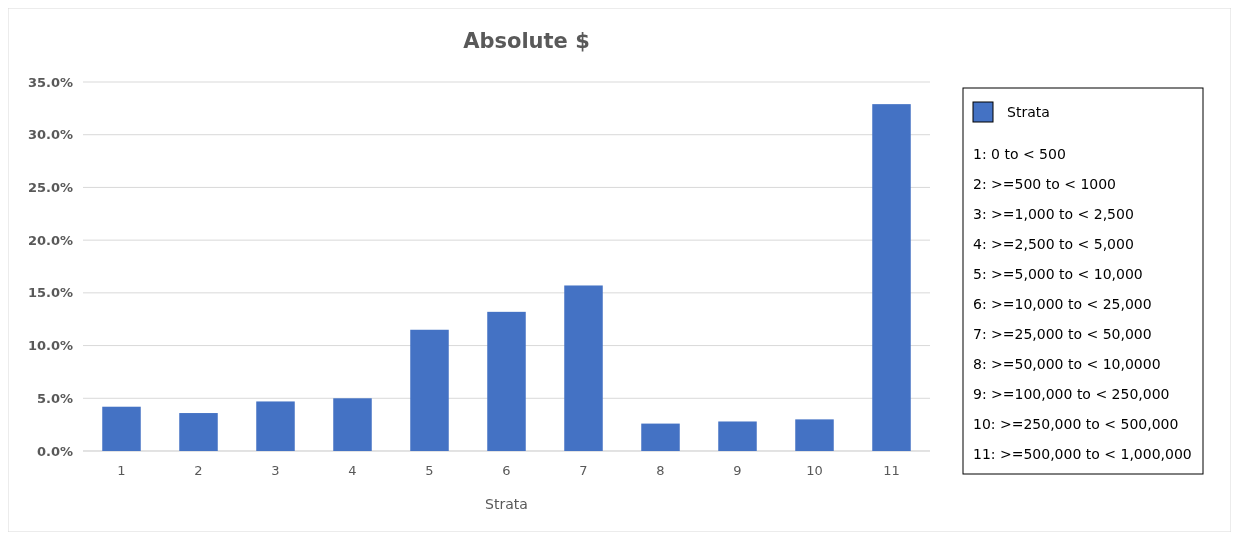  I want to click on text: 7: >=25,000 to < 50,000, so click(1062, 333).